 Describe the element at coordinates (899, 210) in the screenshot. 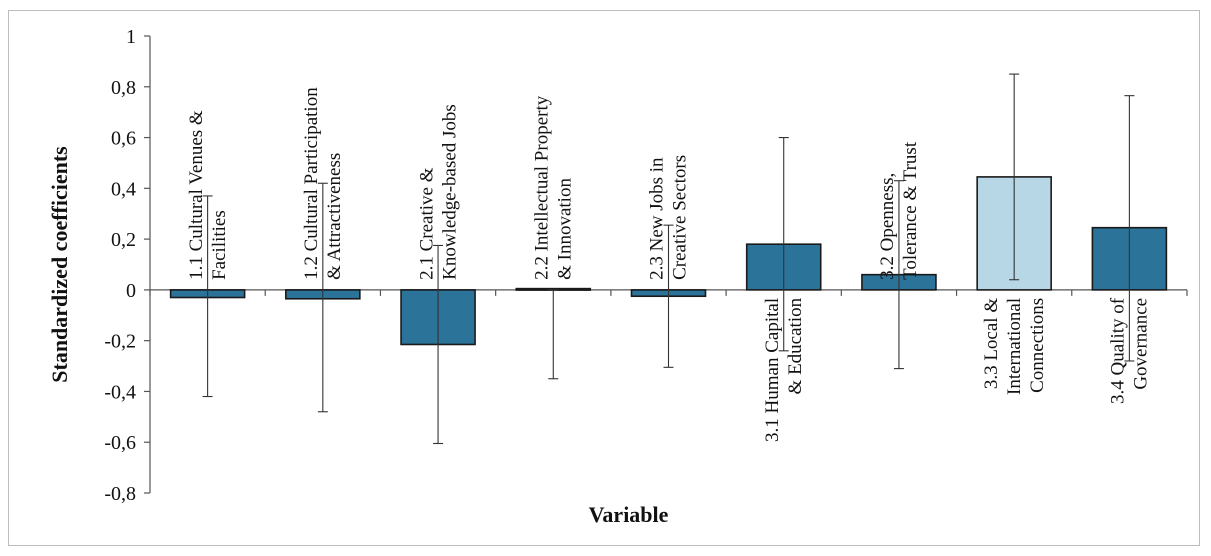

I see `category-label: 3.2 Openness, Tolerance & Trust` at that location.